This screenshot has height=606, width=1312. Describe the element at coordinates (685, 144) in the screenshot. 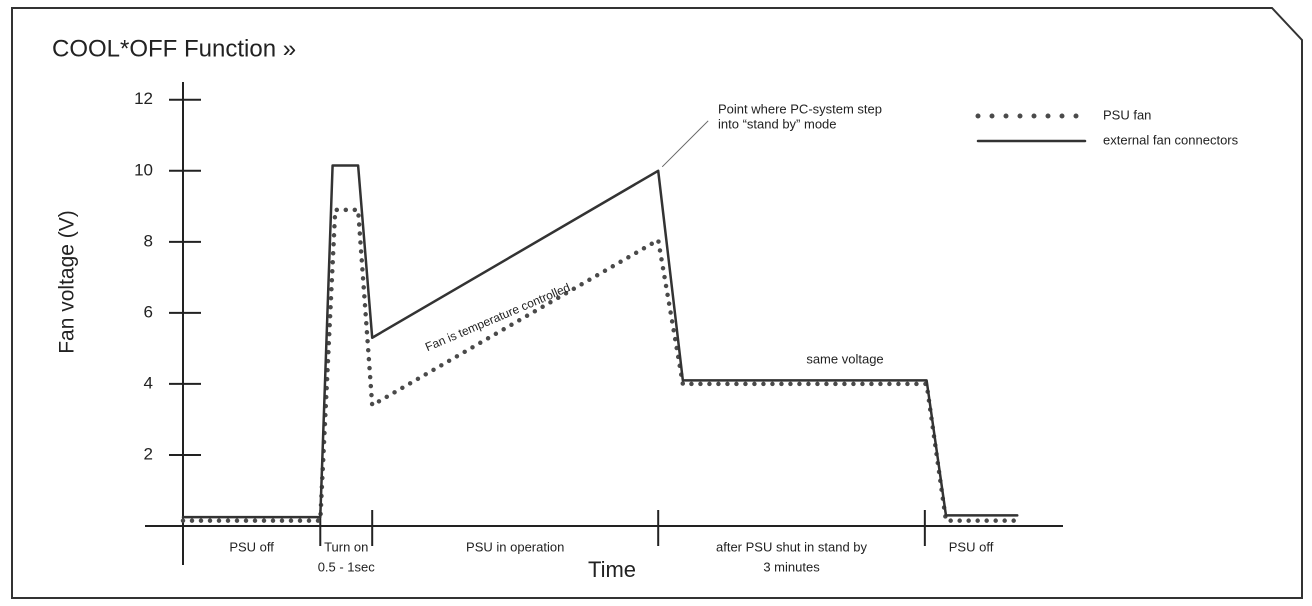

I see `leader-line` at that location.